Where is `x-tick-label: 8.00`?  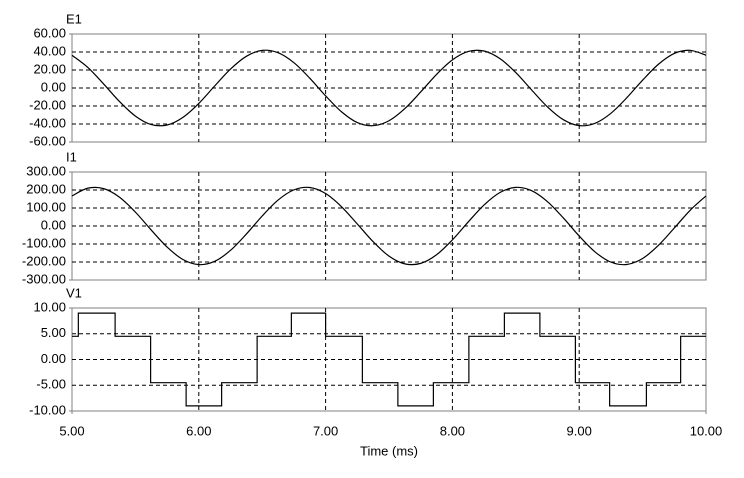
x-tick-label: 8.00 is located at coordinates (452, 430).